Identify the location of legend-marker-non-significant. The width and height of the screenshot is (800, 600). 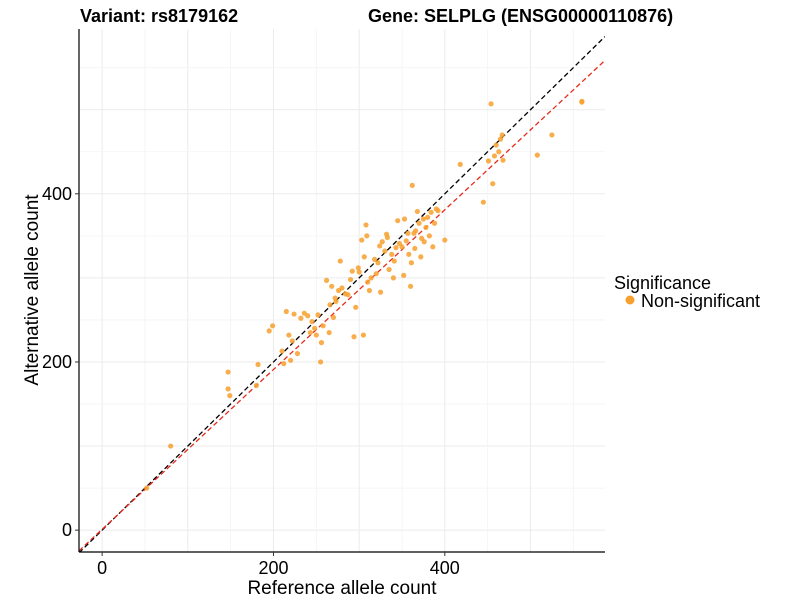
(630, 300).